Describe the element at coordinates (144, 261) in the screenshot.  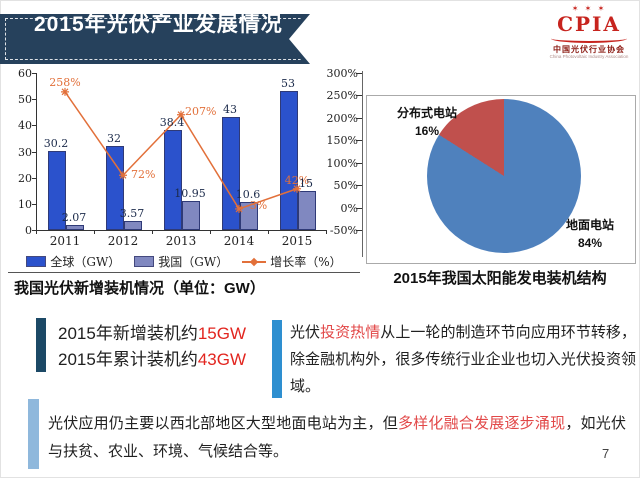
I see `legend-swatch-china-icon` at that location.